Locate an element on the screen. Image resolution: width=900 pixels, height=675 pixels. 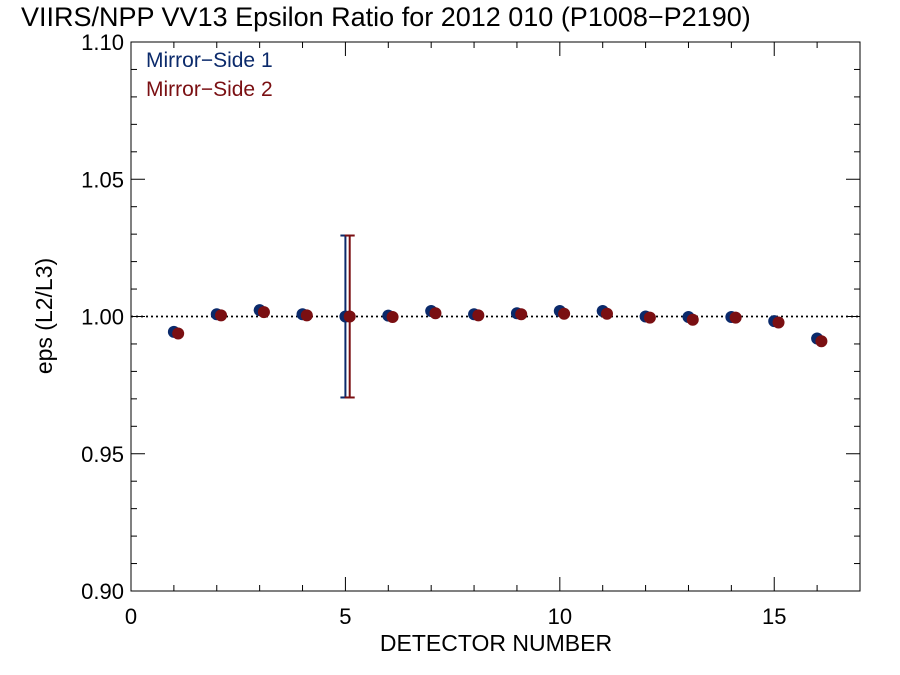
y-tick-label: 1.10 is located at coordinates (102, 42).